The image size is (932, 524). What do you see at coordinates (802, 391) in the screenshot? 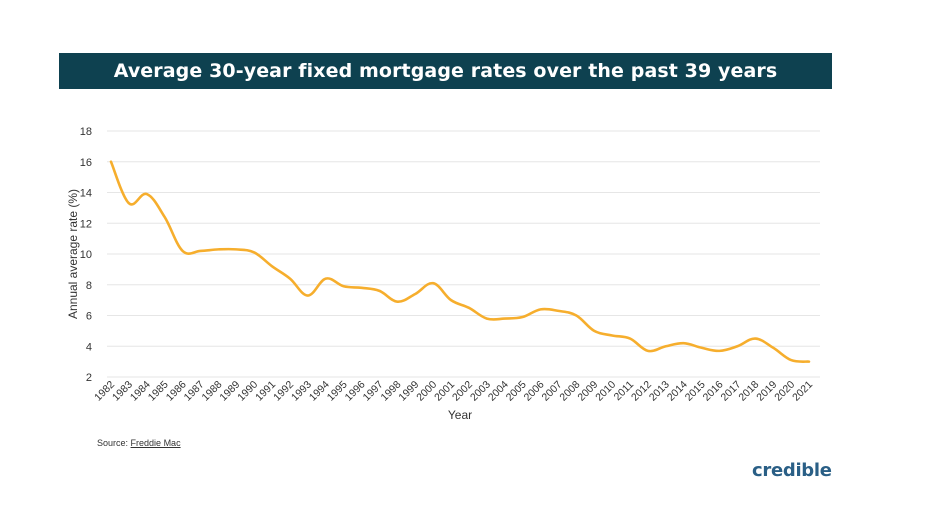
I see `x-tick-label-2021: 2021` at bounding box center [802, 391].